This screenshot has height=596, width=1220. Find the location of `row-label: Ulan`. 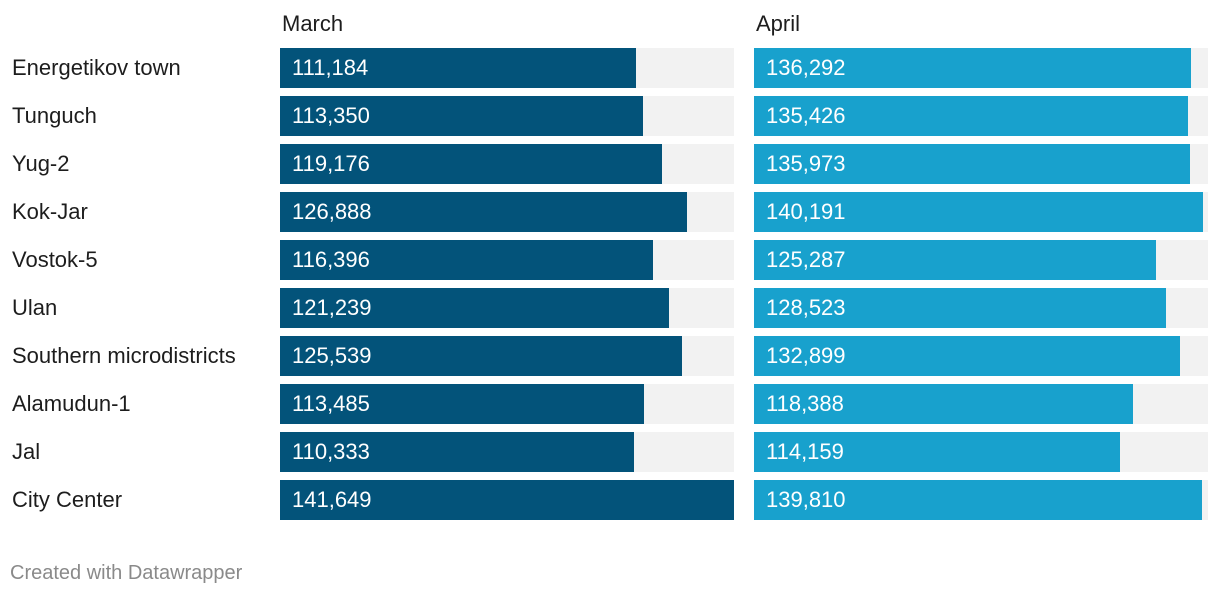

row-label: Ulan is located at coordinates (35, 307).